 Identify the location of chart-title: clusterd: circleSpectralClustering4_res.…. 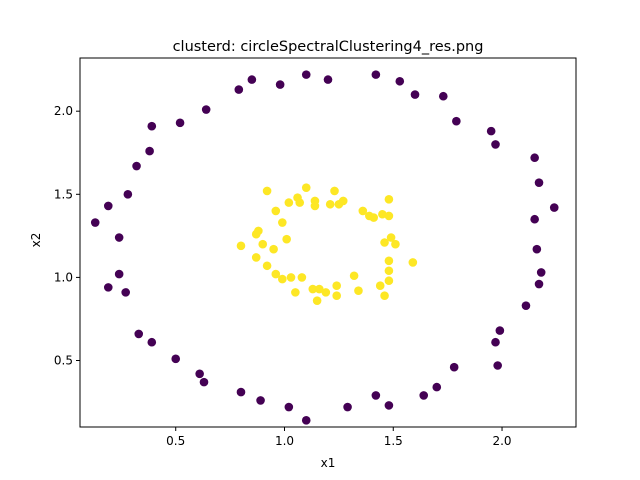
(328, 47).